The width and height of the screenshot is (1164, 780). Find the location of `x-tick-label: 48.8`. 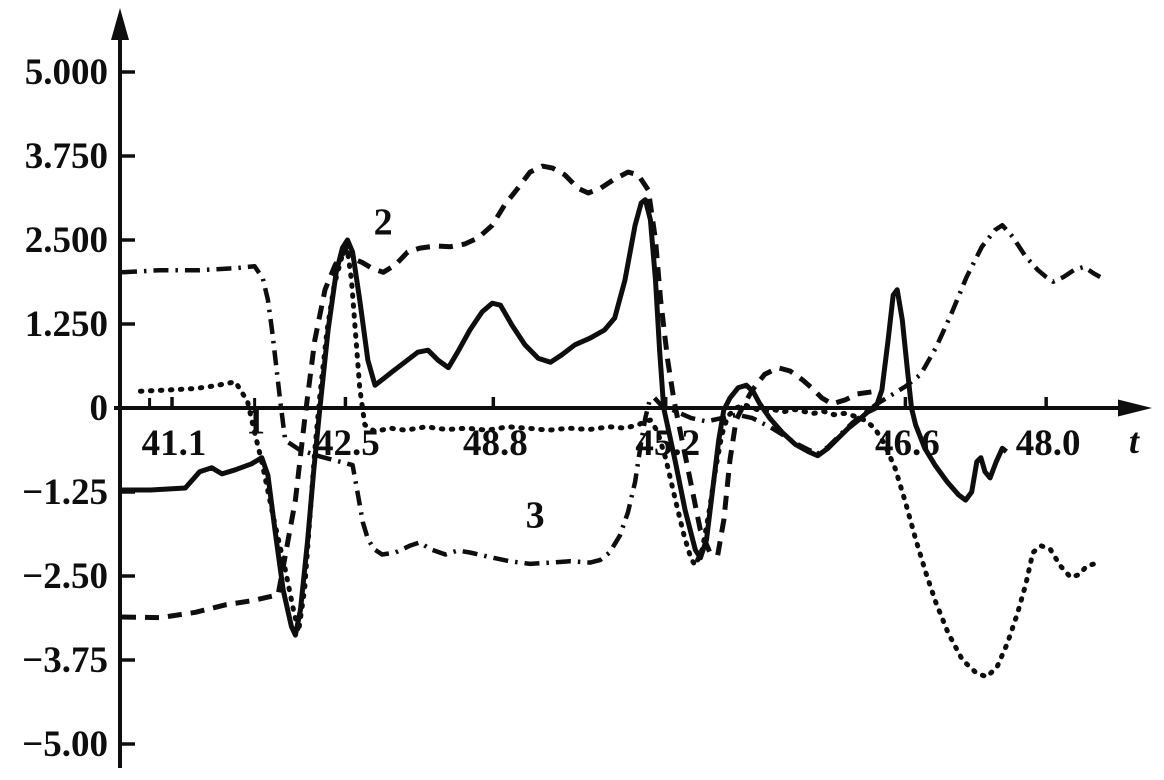

x-tick-label: 48.8 is located at coordinates (495, 443).